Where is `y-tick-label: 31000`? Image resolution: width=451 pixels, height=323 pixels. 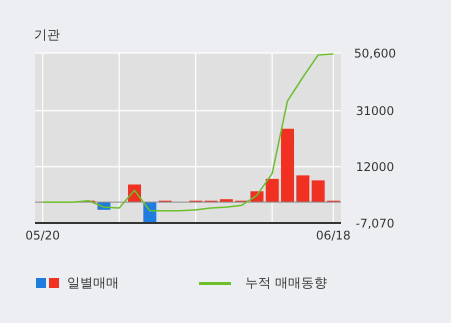 y-tick-label: 31000 is located at coordinates (375, 111).